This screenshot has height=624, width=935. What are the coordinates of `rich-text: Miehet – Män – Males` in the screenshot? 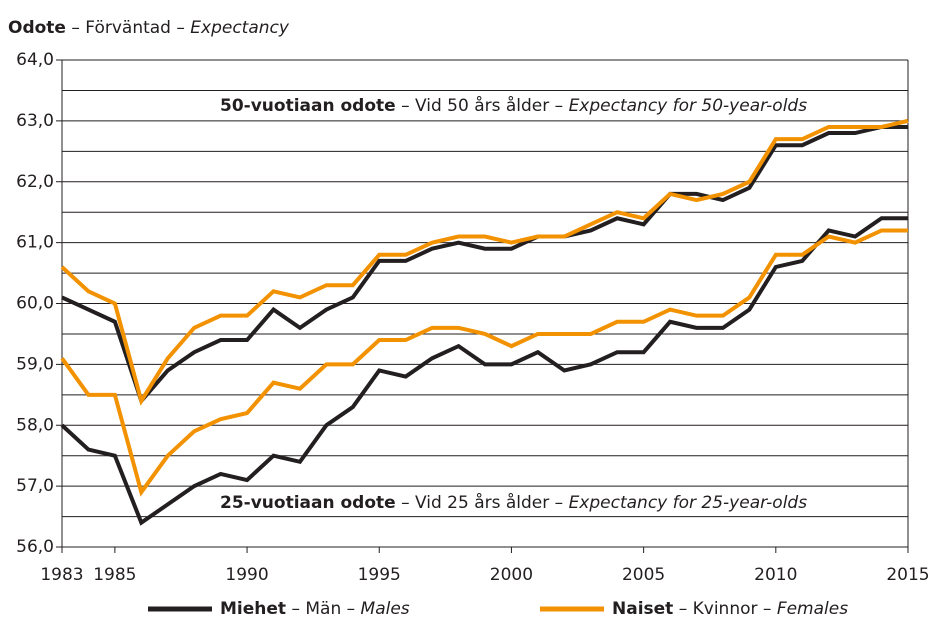 It's located at (315, 609).